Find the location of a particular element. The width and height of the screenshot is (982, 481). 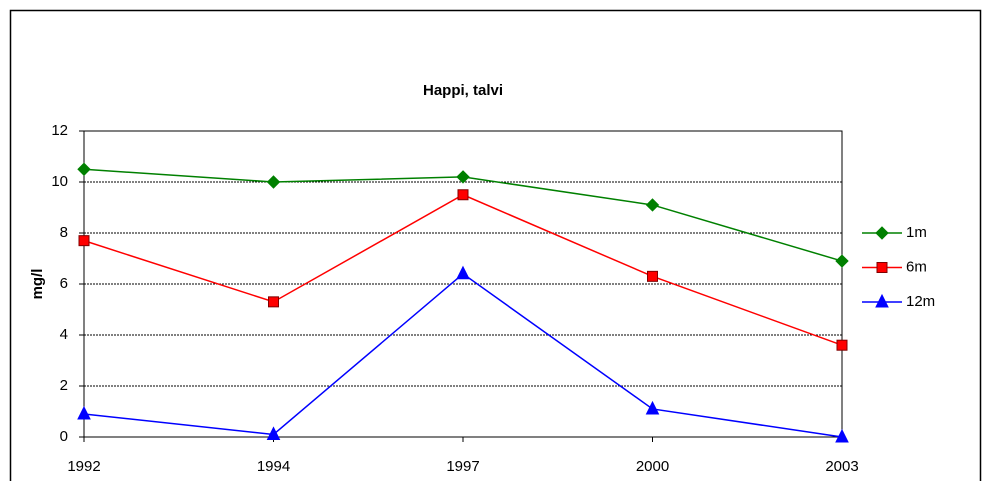

y-tick-label: 10 is located at coordinates (59, 181).